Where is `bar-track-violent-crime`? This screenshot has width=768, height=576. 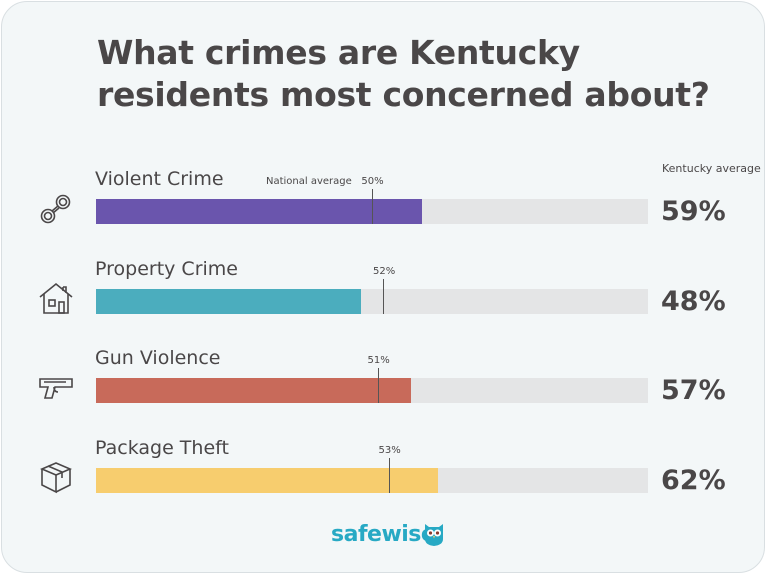
bar-track-violent-crime is located at coordinates (372, 206).